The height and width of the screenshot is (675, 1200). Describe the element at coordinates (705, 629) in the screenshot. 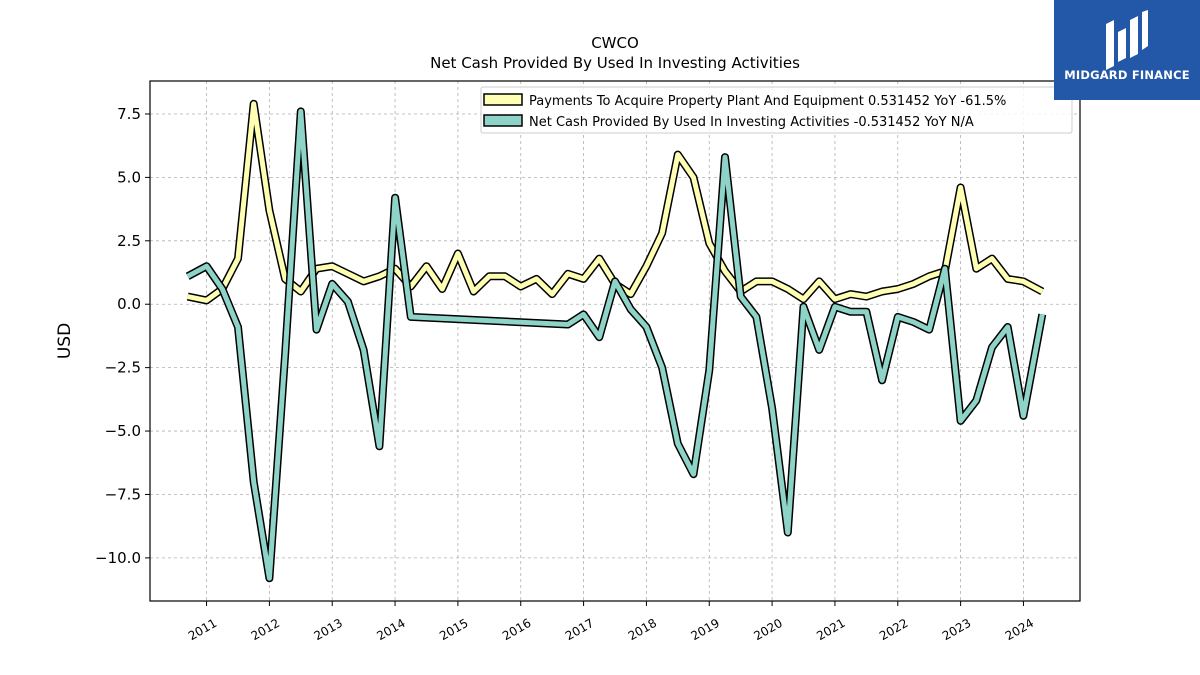

I see `x-tick-label: 2019` at that location.